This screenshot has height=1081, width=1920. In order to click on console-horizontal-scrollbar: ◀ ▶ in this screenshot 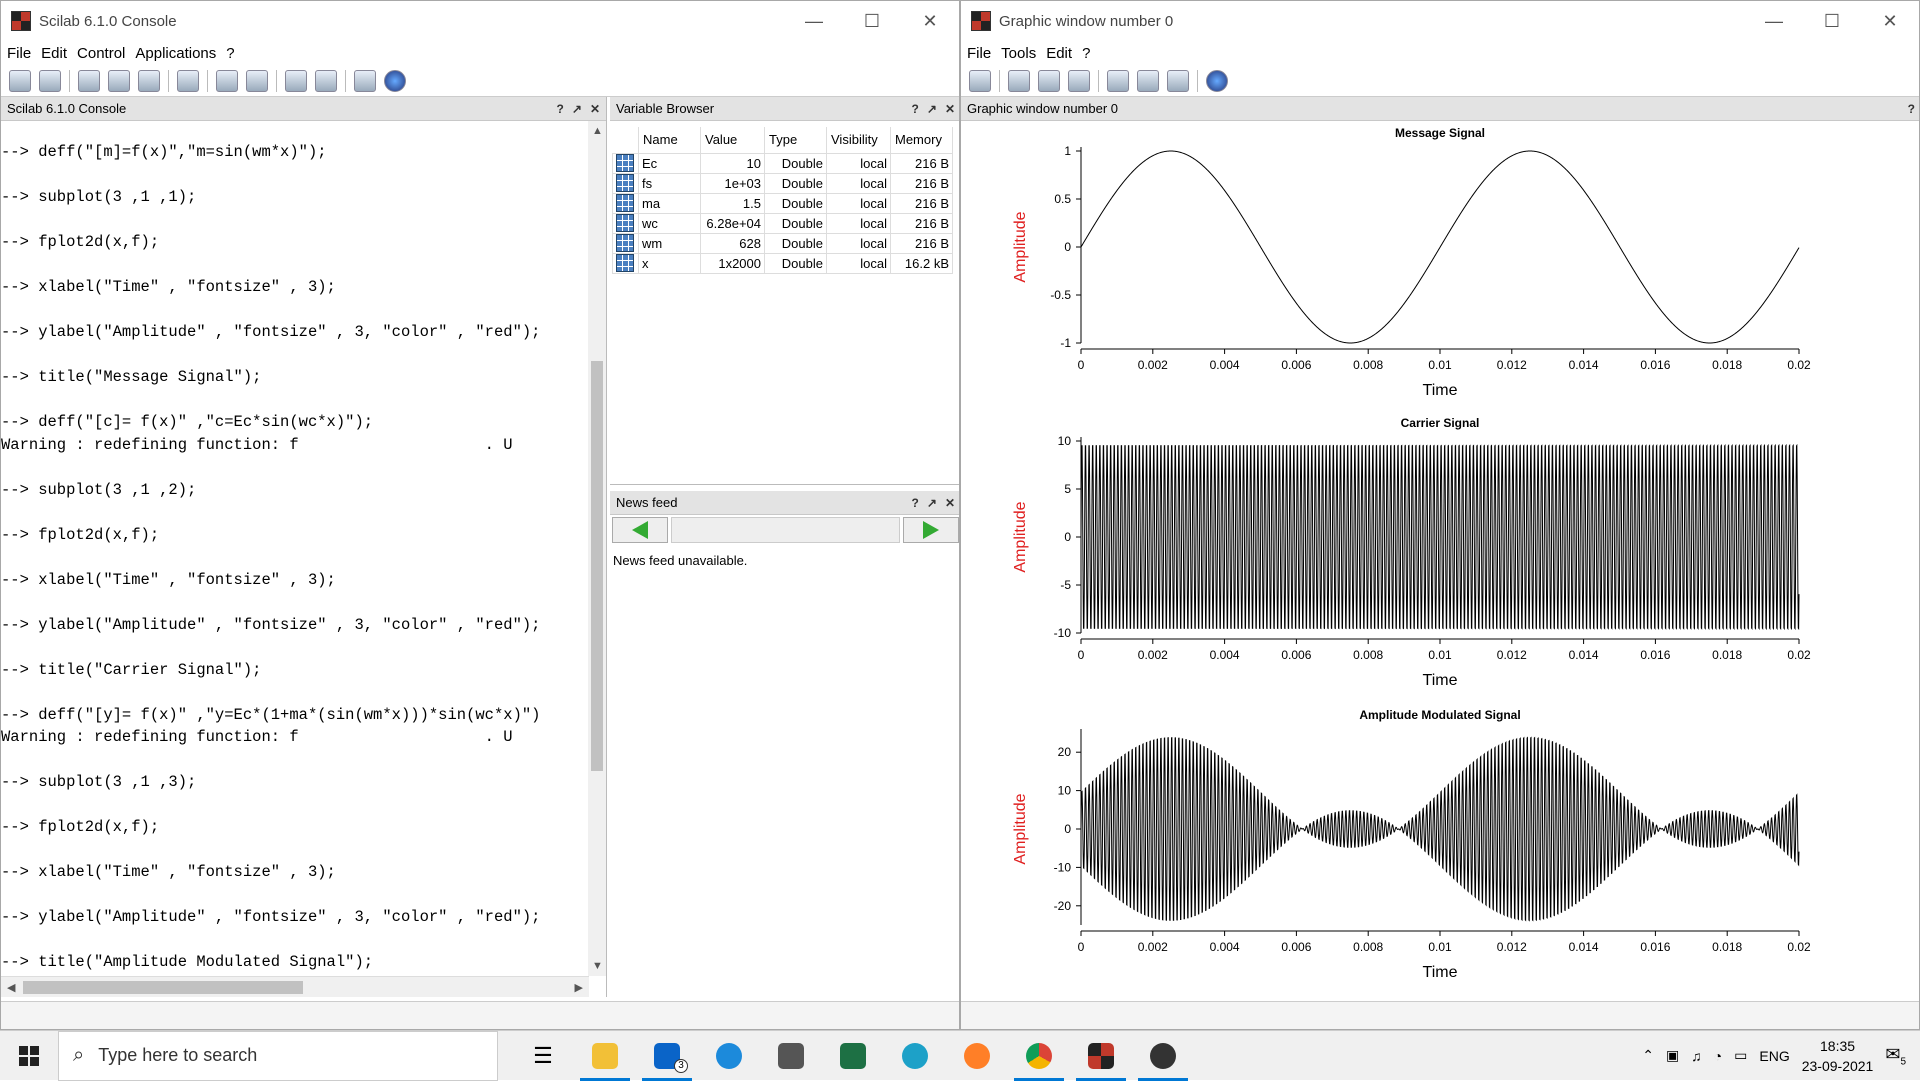, I will do `click(295, 986)`.